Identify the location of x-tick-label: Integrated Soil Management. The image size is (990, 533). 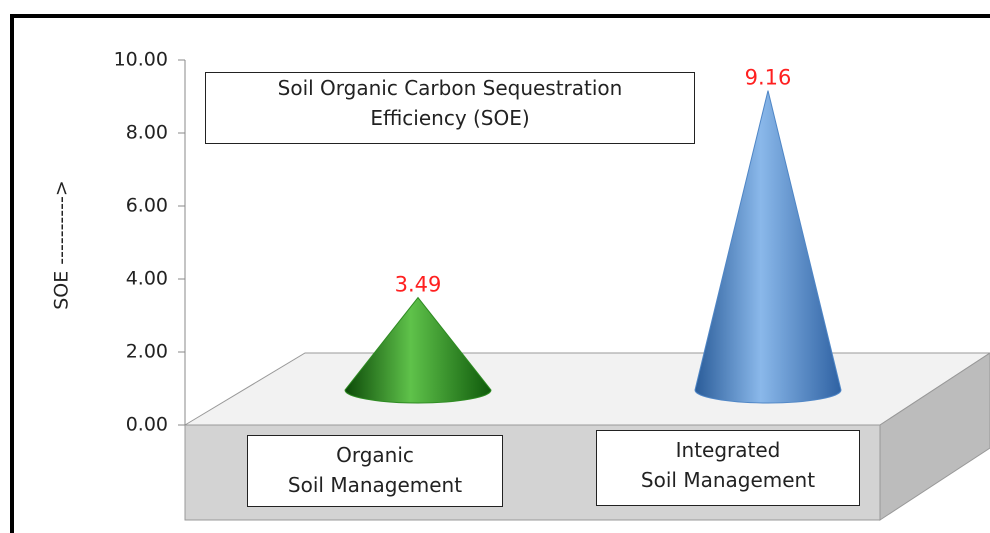
(728, 468).